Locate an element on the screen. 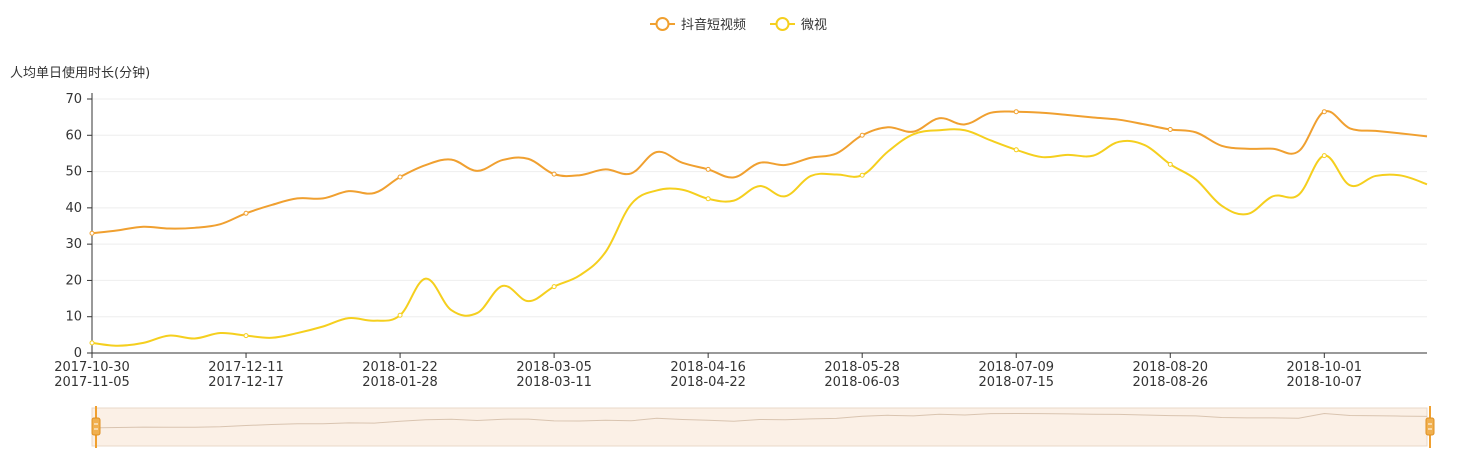  y-tick-label: 10 is located at coordinates (73, 317).